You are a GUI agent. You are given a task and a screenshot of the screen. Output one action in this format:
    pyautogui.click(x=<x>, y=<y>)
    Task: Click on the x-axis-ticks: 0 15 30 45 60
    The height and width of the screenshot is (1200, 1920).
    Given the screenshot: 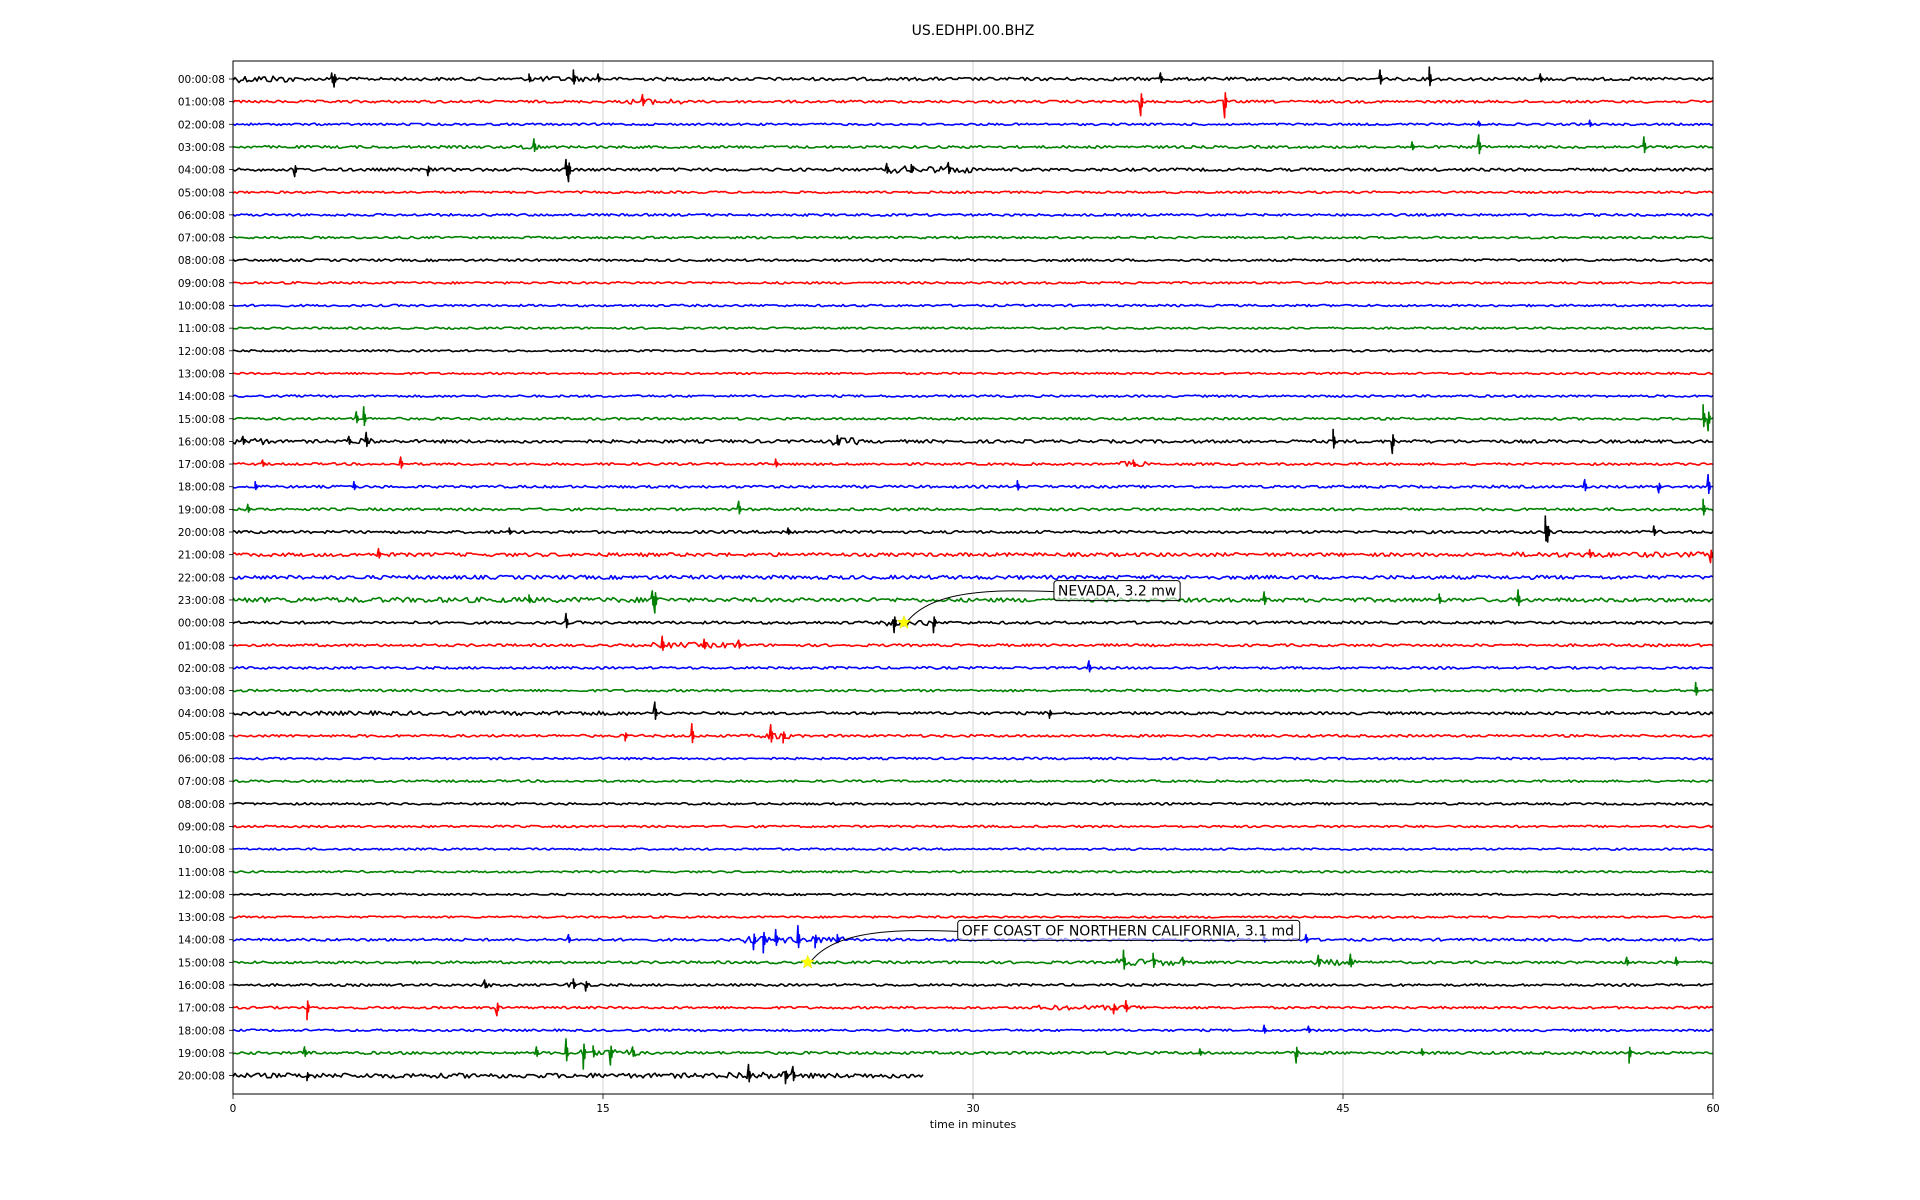 What is the action you would take?
    pyautogui.click(x=975, y=1104)
    